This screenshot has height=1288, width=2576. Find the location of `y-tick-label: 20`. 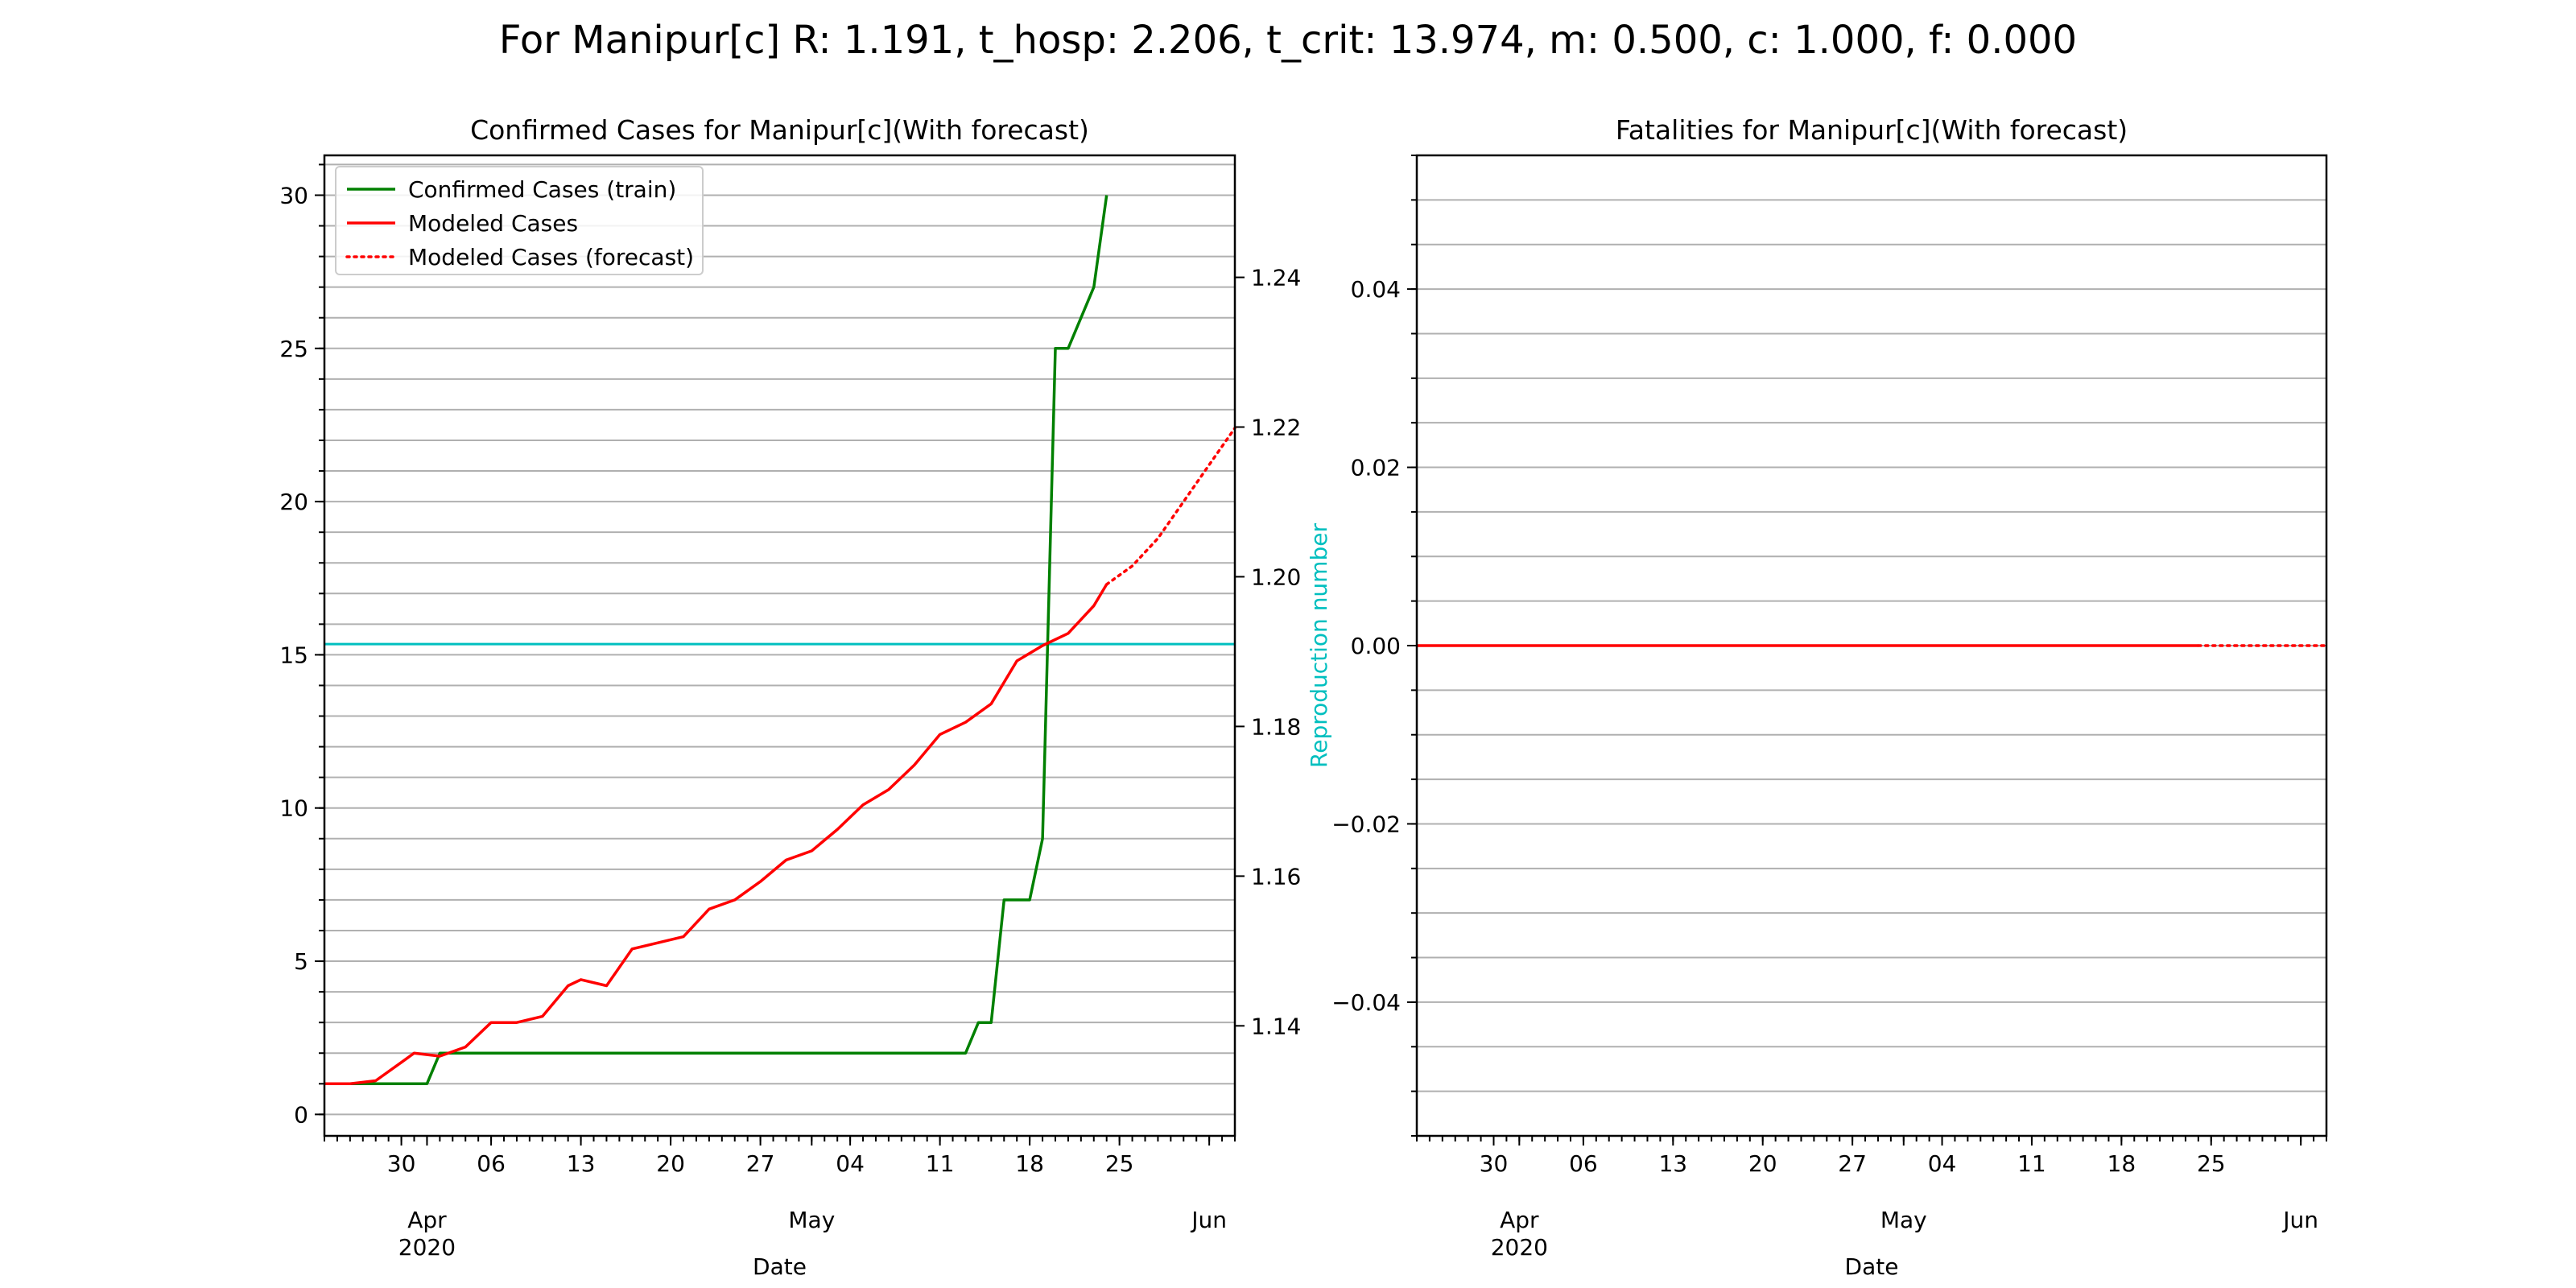

y-tick-label: 20 is located at coordinates (293, 502).